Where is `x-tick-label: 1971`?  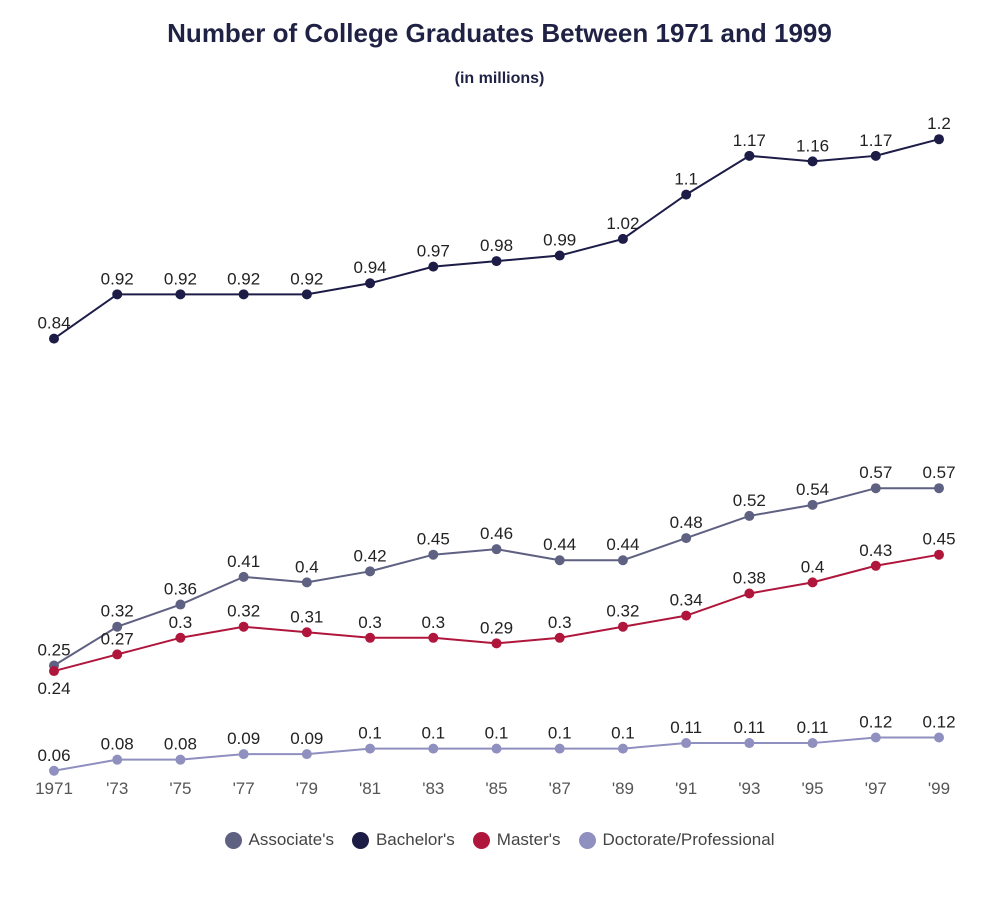 x-tick-label: 1971 is located at coordinates (54, 788).